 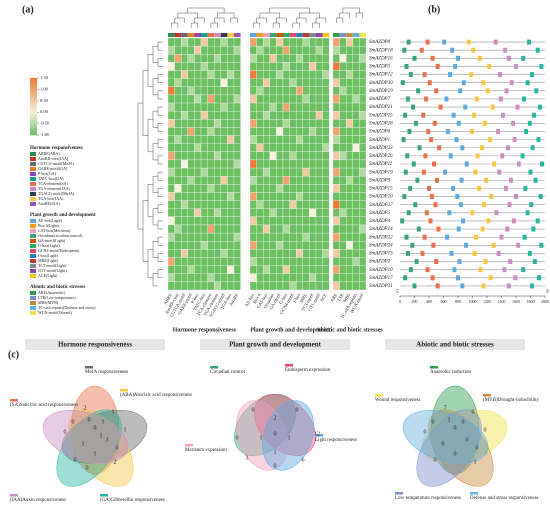 What do you see at coordinates (502, 301) in the screenshot?
I see `x-tick-label: 1400` at bounding box center [502, 301].